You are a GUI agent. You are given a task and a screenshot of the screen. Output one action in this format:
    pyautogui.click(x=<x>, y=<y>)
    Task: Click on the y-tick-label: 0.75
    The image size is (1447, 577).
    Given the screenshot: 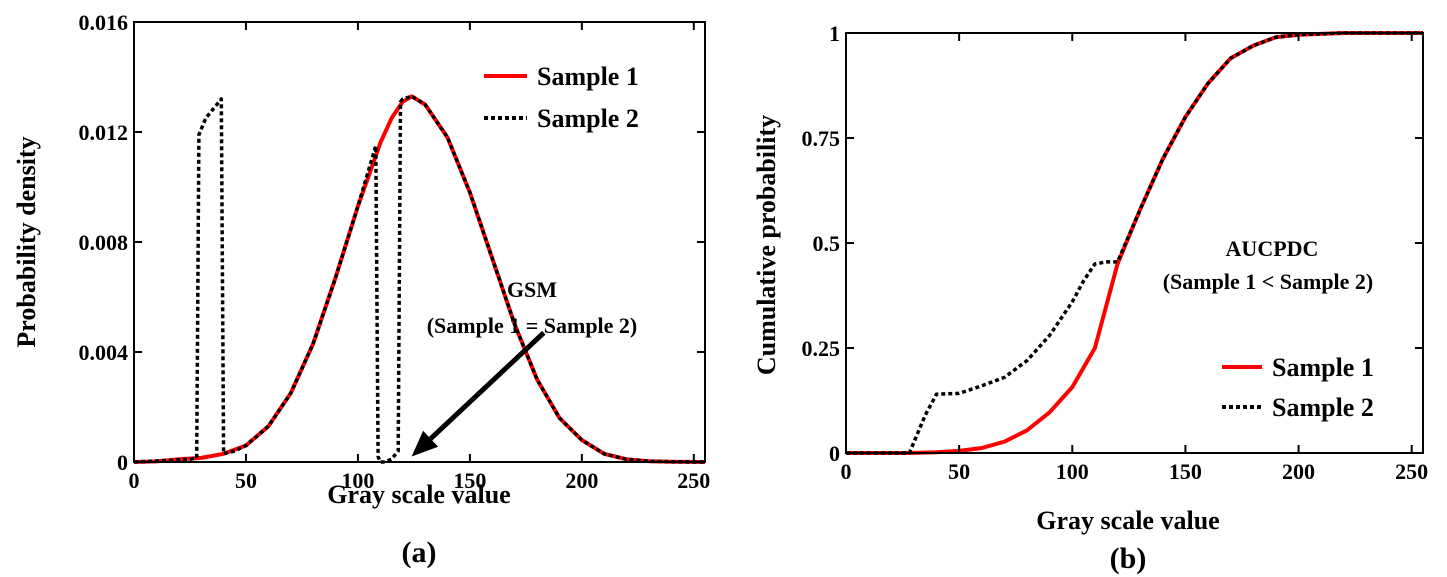 What is the action you would take?
    pyautogui.click(x=821, y=138)
    